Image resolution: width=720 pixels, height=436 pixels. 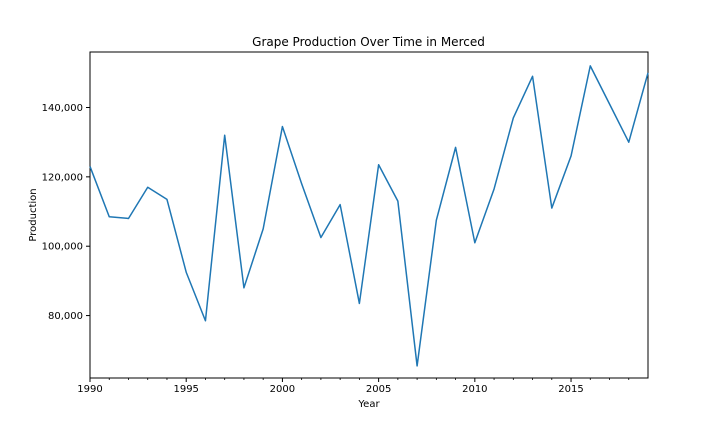 I want to click on x-tick-label: 2005, so click(x=378, y=389).